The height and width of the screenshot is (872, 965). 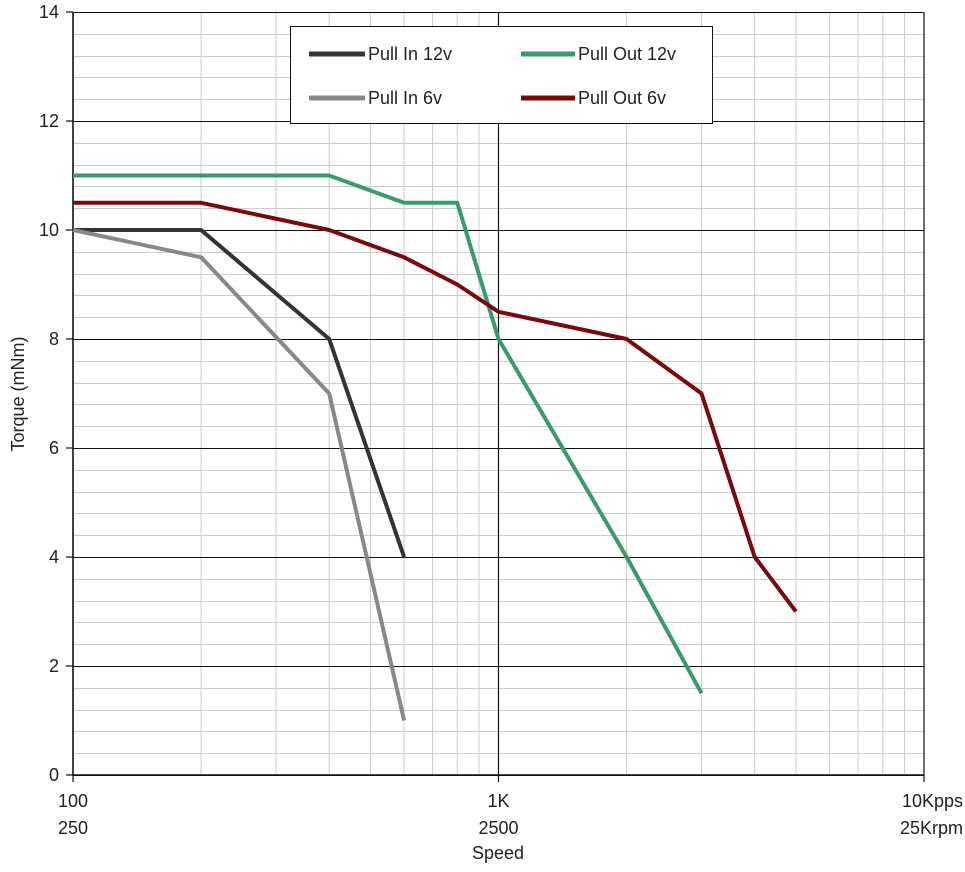 What do you see at coordinates (498, 828) in the screenshot?
I see `x-tick-sublabel: 2500` at bounding box center [498, 828].